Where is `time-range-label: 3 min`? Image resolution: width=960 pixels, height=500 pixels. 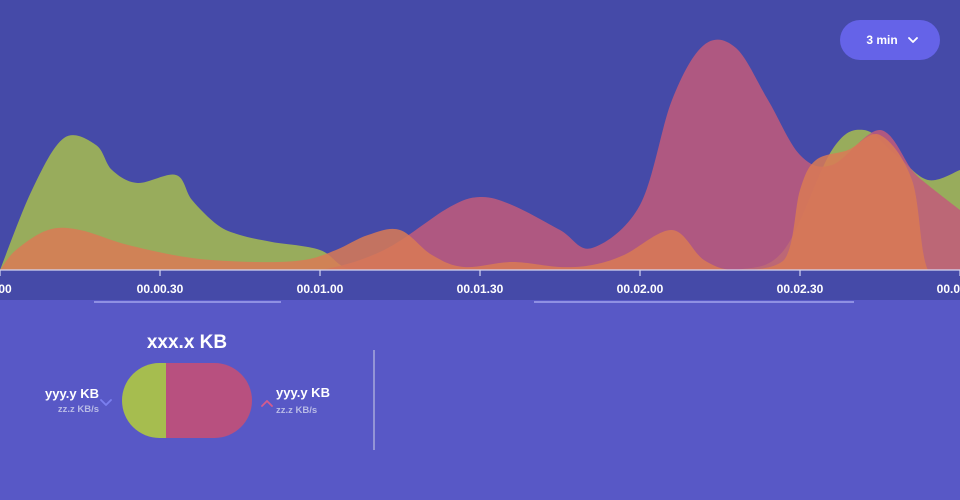
time-range-label: 3 min is located at coordinates (882, 40).